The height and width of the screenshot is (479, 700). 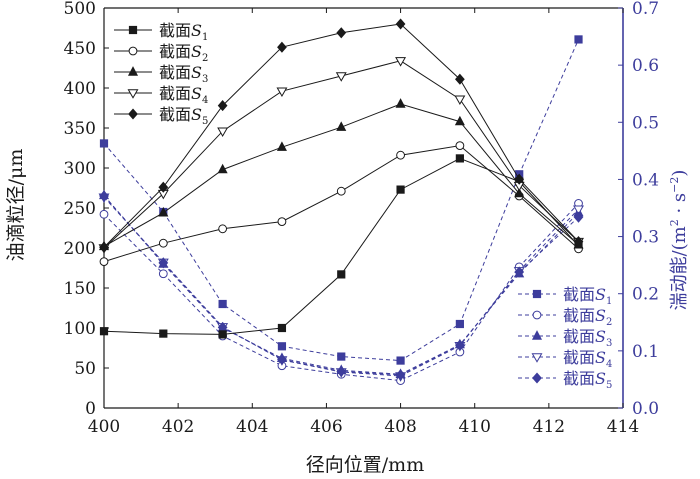 What do you see at coordinates (16, 205) in the screenshot?
I see `y-axis-left-title: 油滴粒径/μm` at bounding box center [16, 205].